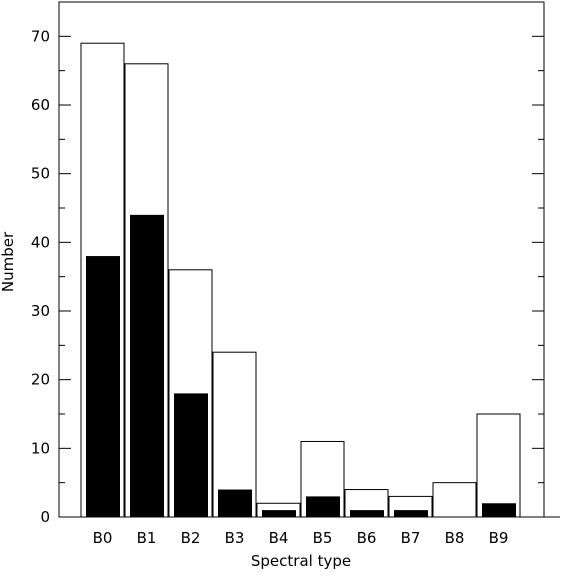  Describe the element at coordinates (8, 261) in the screenshot. I see `y-axis-label: Number` at that location.